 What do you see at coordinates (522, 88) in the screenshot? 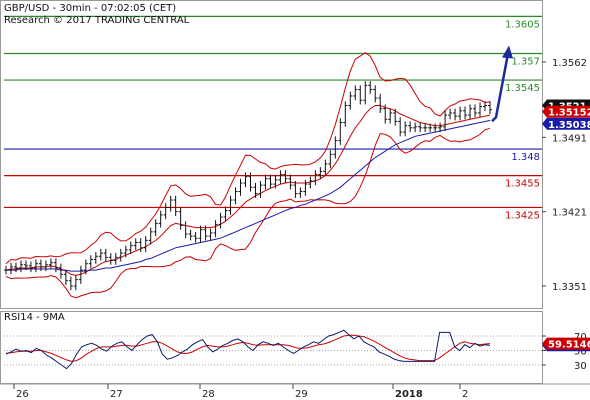
I see `level-label: 1.3545` at bounding box center [522, 88].